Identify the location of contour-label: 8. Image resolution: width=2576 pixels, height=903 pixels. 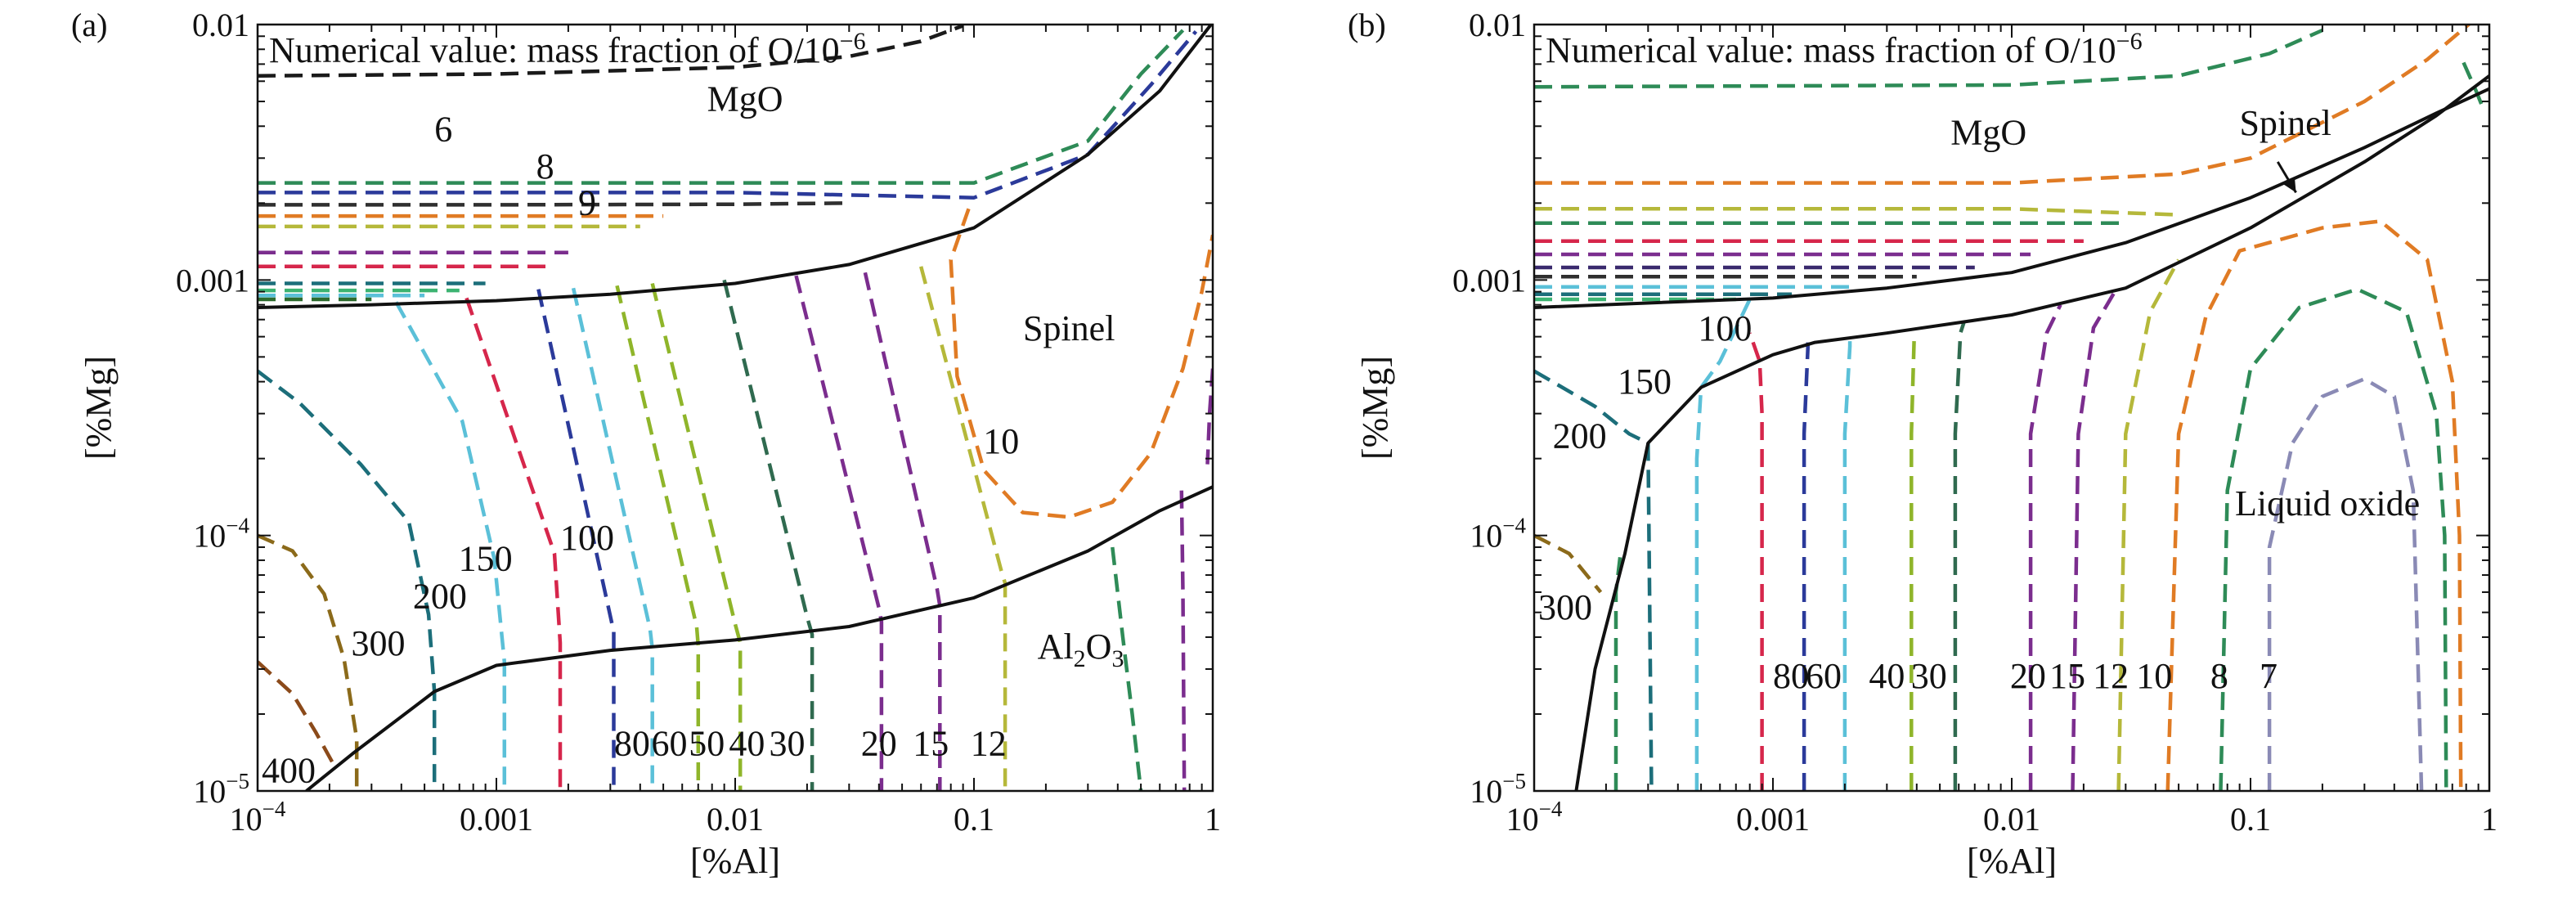
(545, 166).